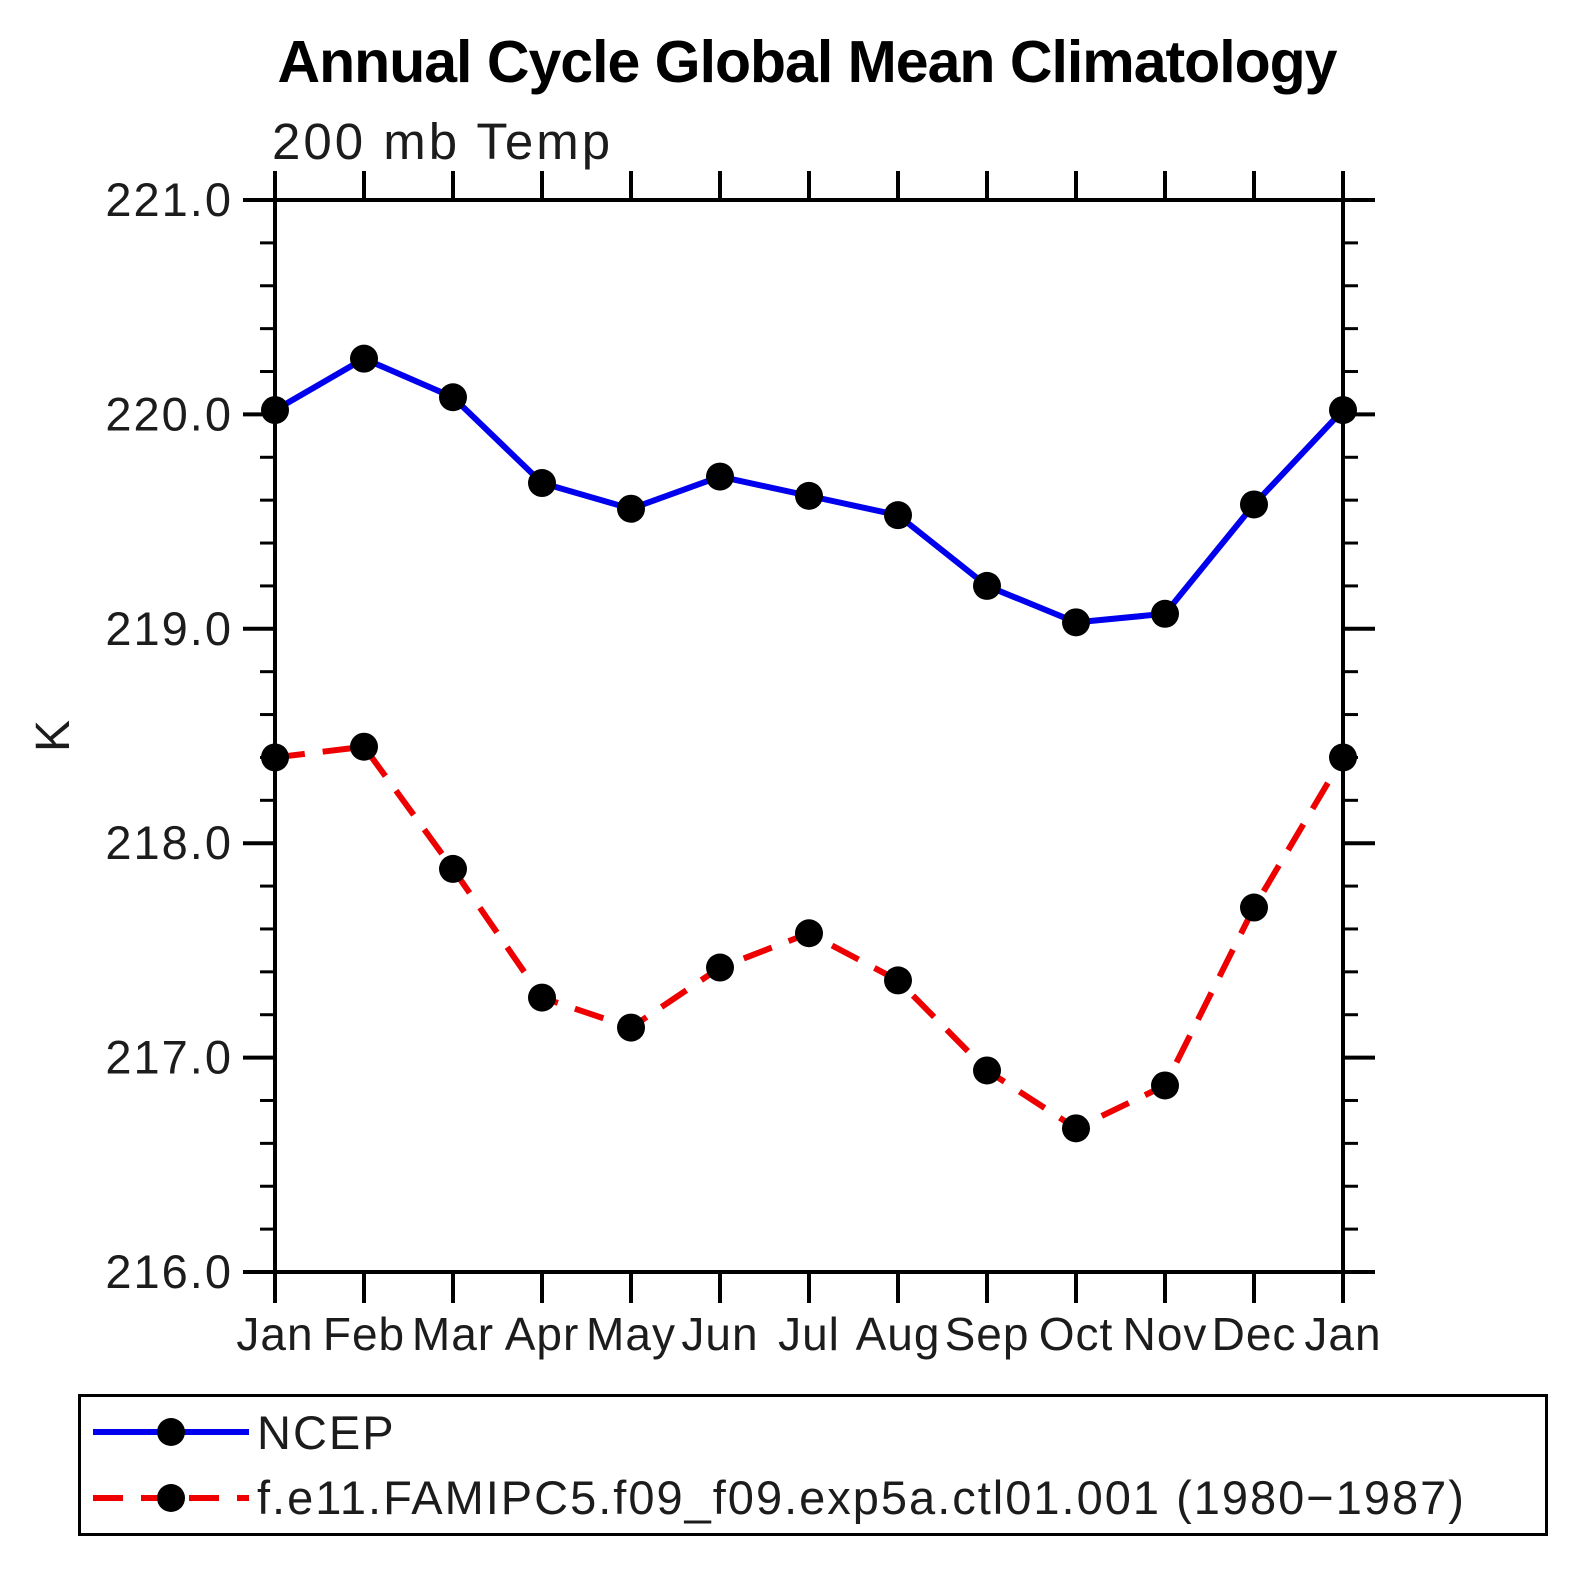 The width and height of the screenshot is (1574, 1574). Describe the element at coordinates (364, 1334) in the screenshot. I see `x-tick-label: Feb` at that location.